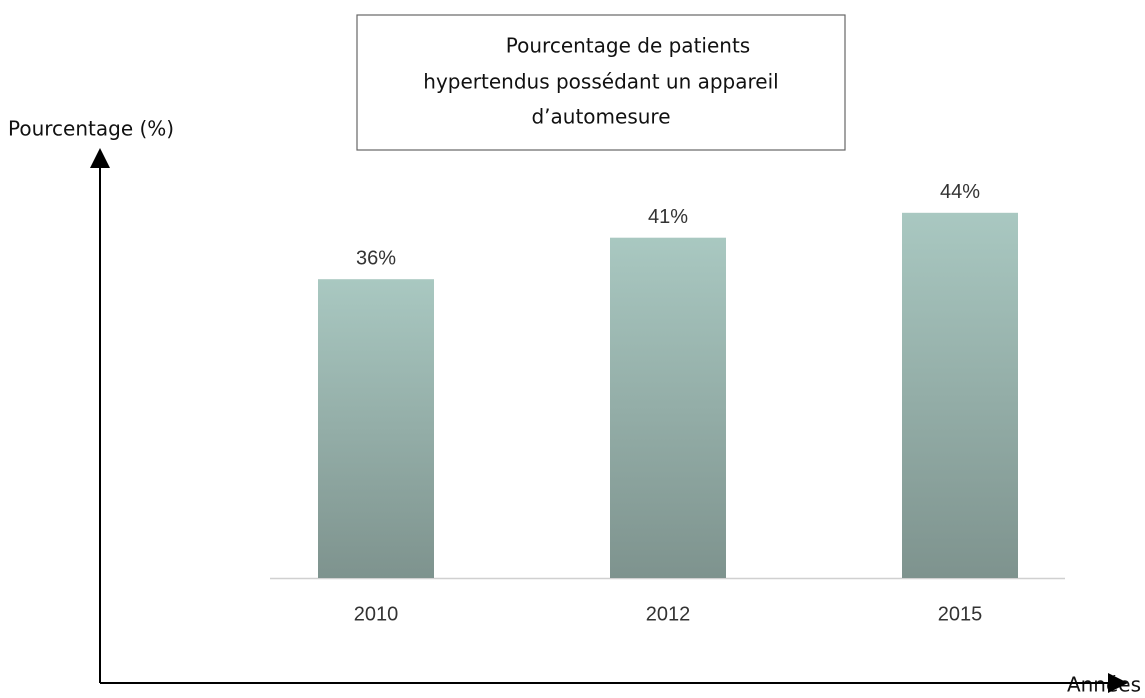 This screenshot has height=698, width=1145. Describe the element at coordinates (1104, 685) in the screenshot. I see `x-axis-label: Années` at that location.